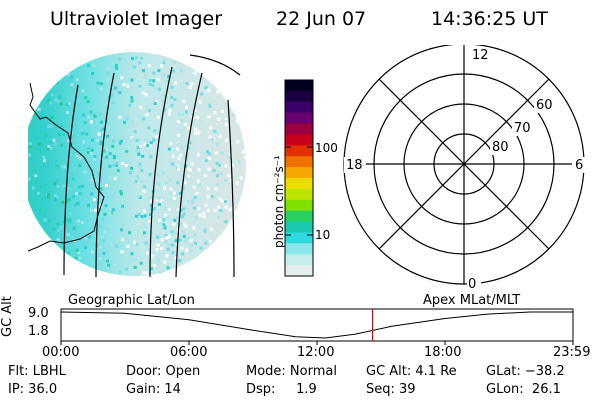  I want to click on status-door: Door: Open, so click(163, 371).